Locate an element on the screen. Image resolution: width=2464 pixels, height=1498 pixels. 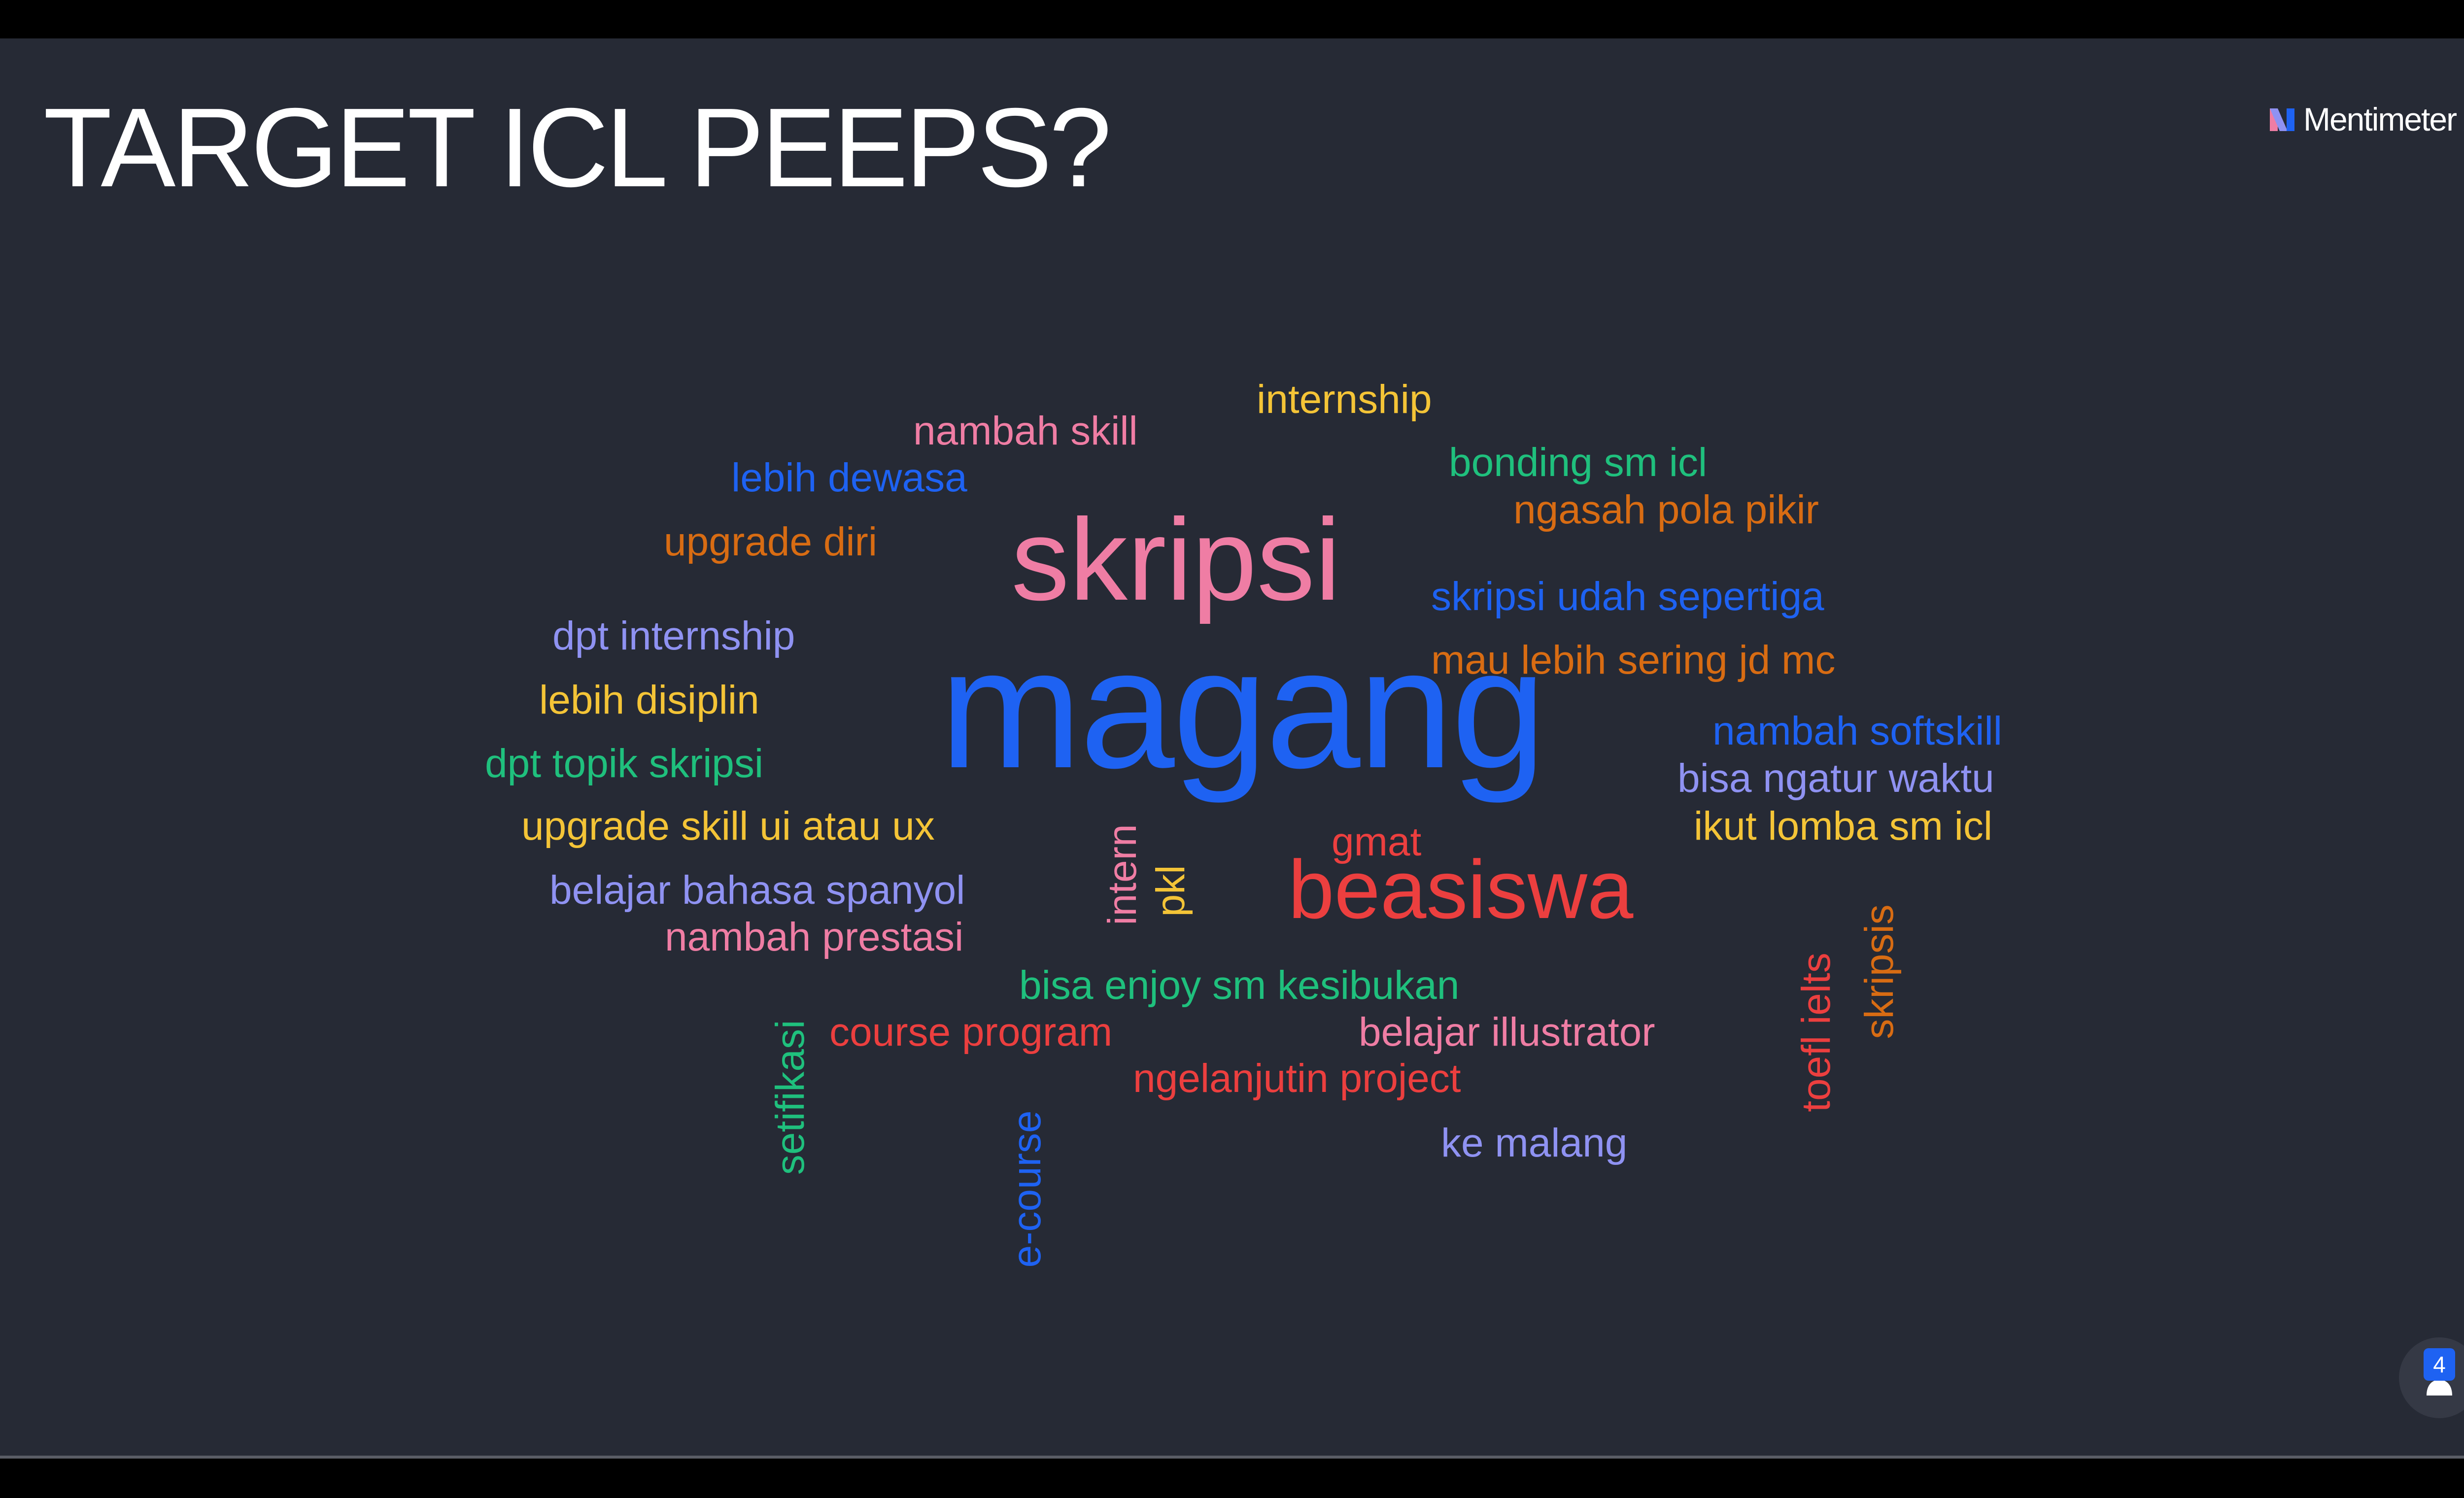
word-toefl-ielts: toefl ielts is located at coordinates (1816, 1032).